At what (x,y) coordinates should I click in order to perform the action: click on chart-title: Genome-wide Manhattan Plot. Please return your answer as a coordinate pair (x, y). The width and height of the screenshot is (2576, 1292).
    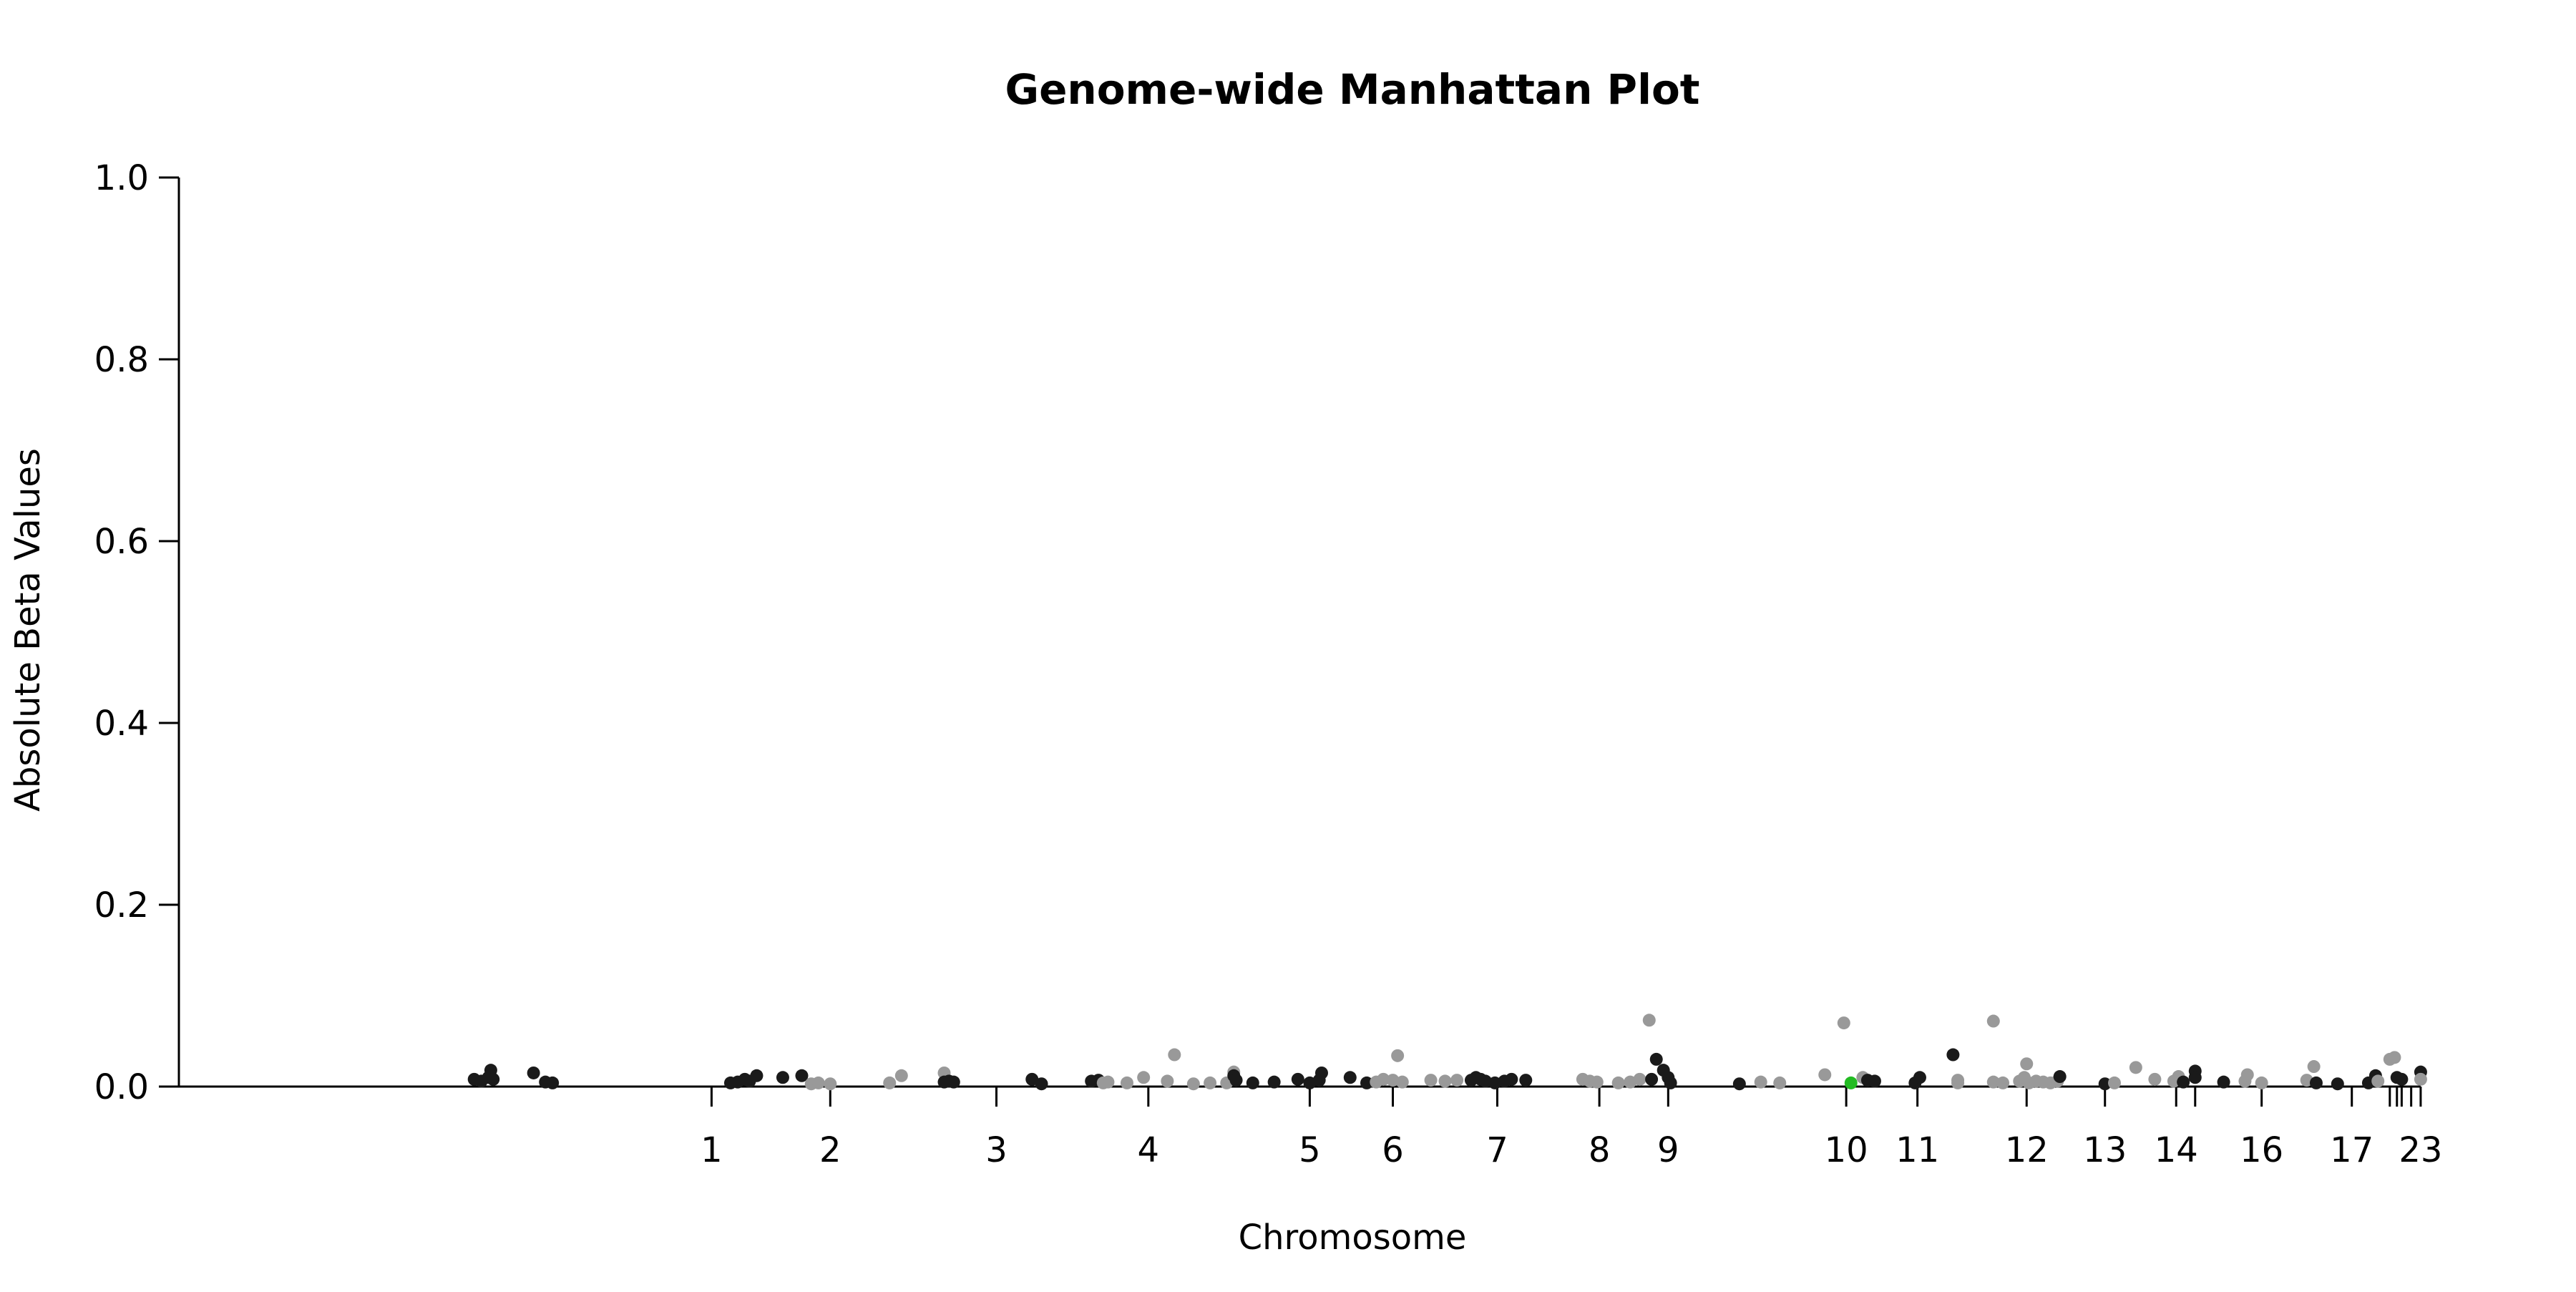
    Looking at the image, I should click on (1352, 89).